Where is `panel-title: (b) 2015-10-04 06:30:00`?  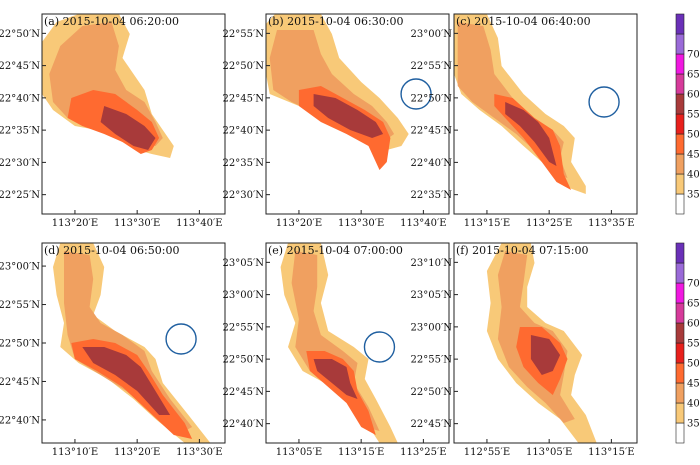 panel-title: (b) 2015-10-04 06:30:00 is located at coordinates (335, 21).